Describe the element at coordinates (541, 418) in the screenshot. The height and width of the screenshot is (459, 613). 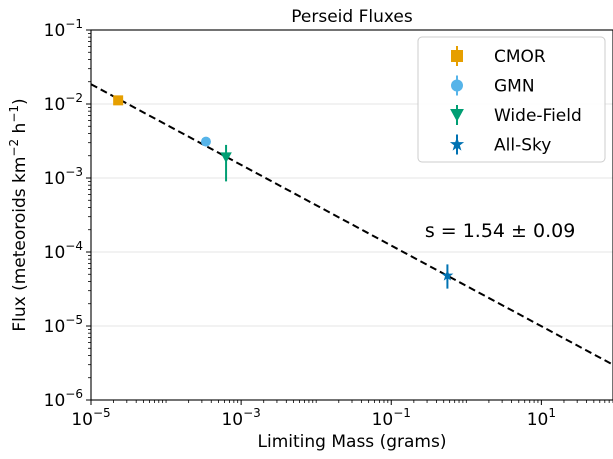
I see `x-tick-label: 10¹` at that location.